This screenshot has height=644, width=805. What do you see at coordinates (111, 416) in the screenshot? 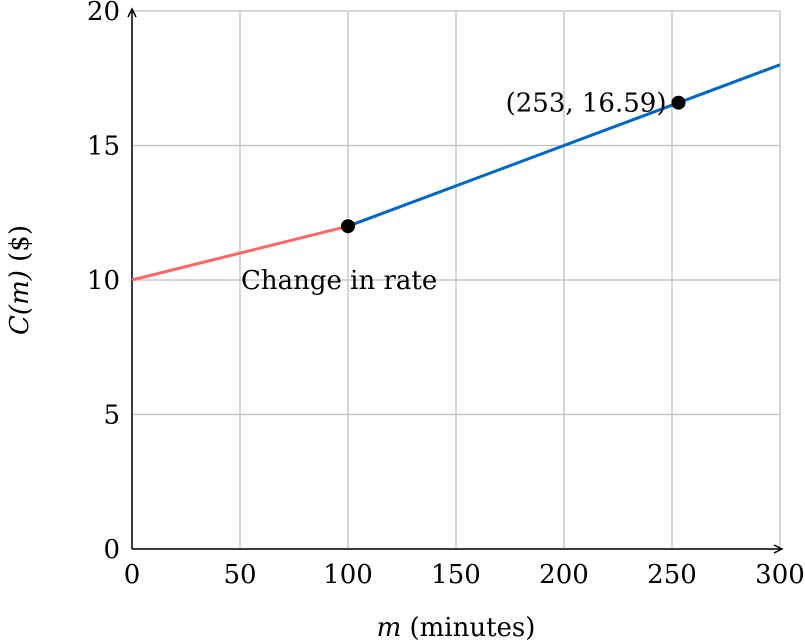
I see `y-tick-label: 5` at bounding box center [111, 416].